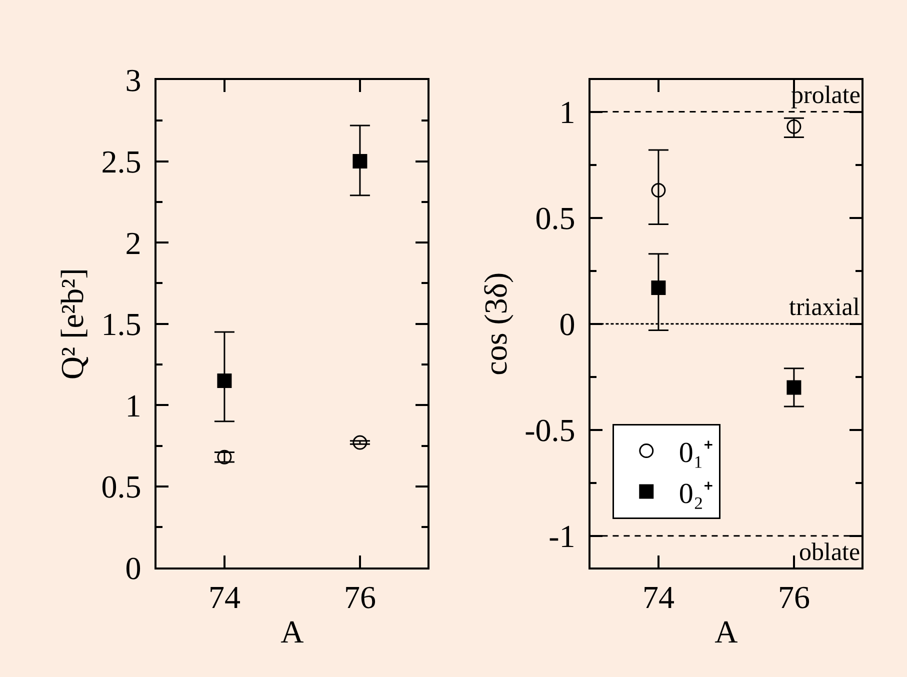  What do you see at coordinates (562, 536) in the screenshot?
I see `y-tick-label: -1` at bounding box center [562, 536].